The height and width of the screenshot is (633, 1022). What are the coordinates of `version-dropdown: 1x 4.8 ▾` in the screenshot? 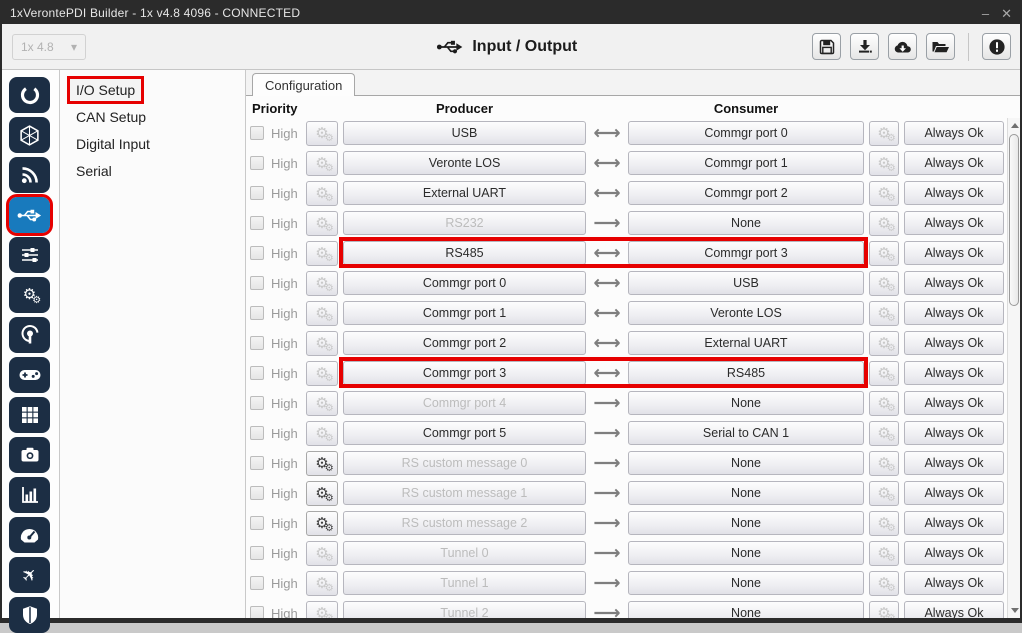 It's located at (49, 46).